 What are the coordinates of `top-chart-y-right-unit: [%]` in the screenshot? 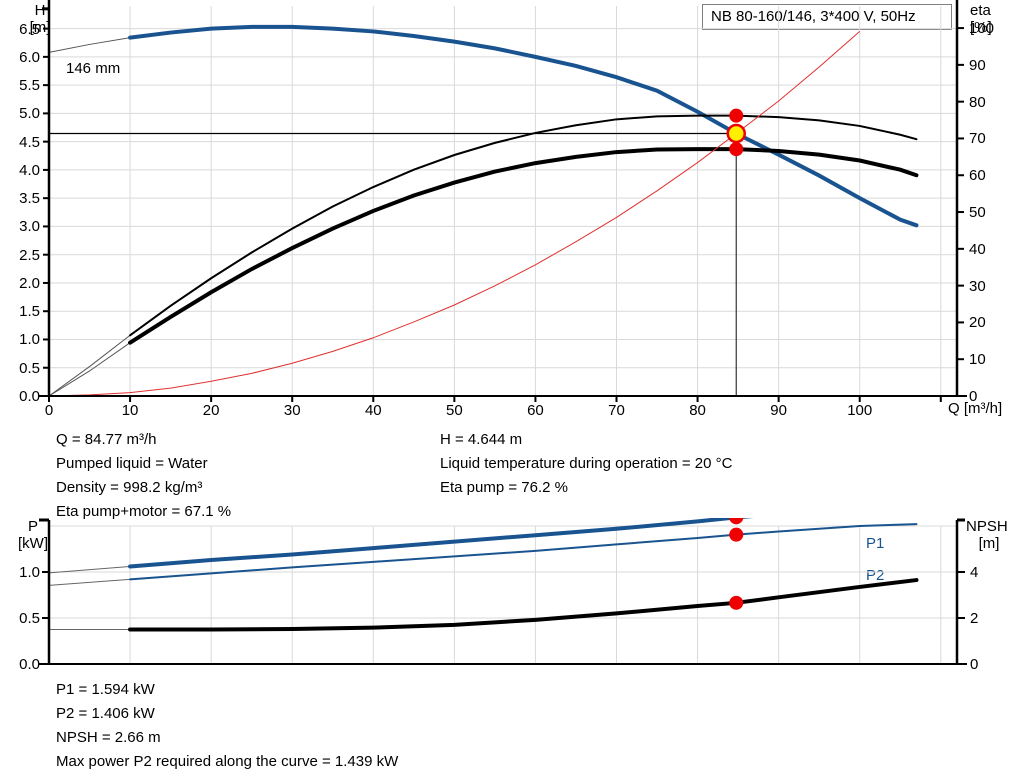 It's located at (981, 27).